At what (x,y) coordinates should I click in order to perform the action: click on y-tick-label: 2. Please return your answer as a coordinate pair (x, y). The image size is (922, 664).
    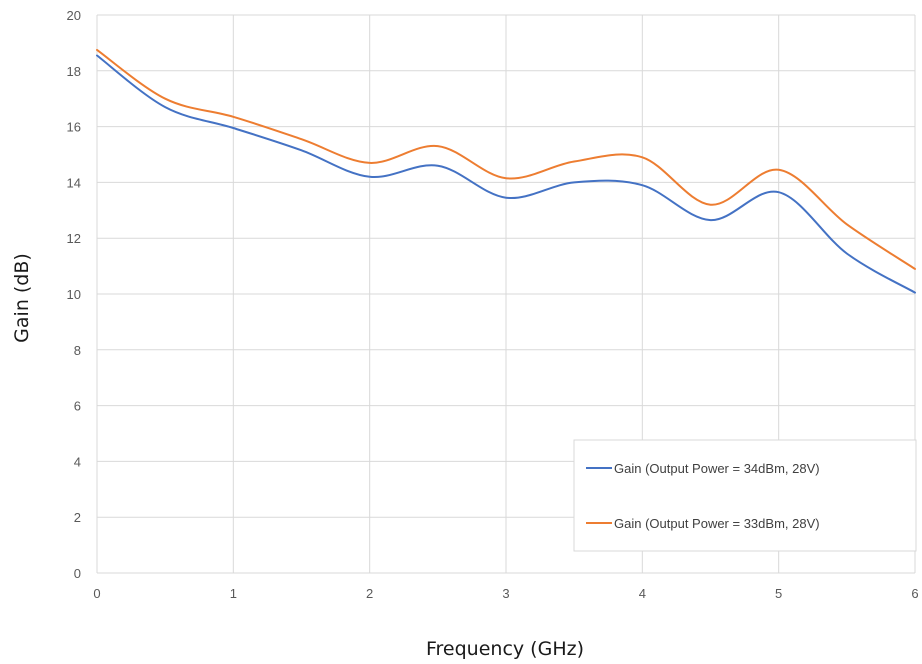
    Looking at the image, I should click on (77, 517).